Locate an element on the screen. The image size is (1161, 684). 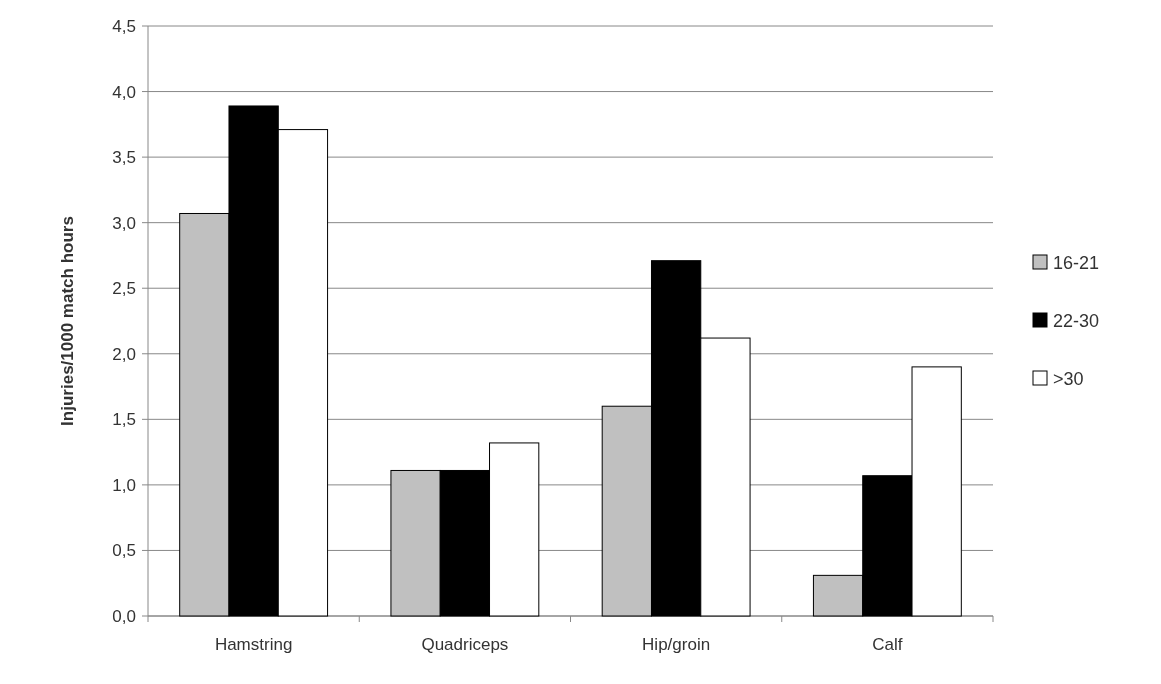
y-axis-title: Injuries/1000 match hours is located at coordinates (67, 321).